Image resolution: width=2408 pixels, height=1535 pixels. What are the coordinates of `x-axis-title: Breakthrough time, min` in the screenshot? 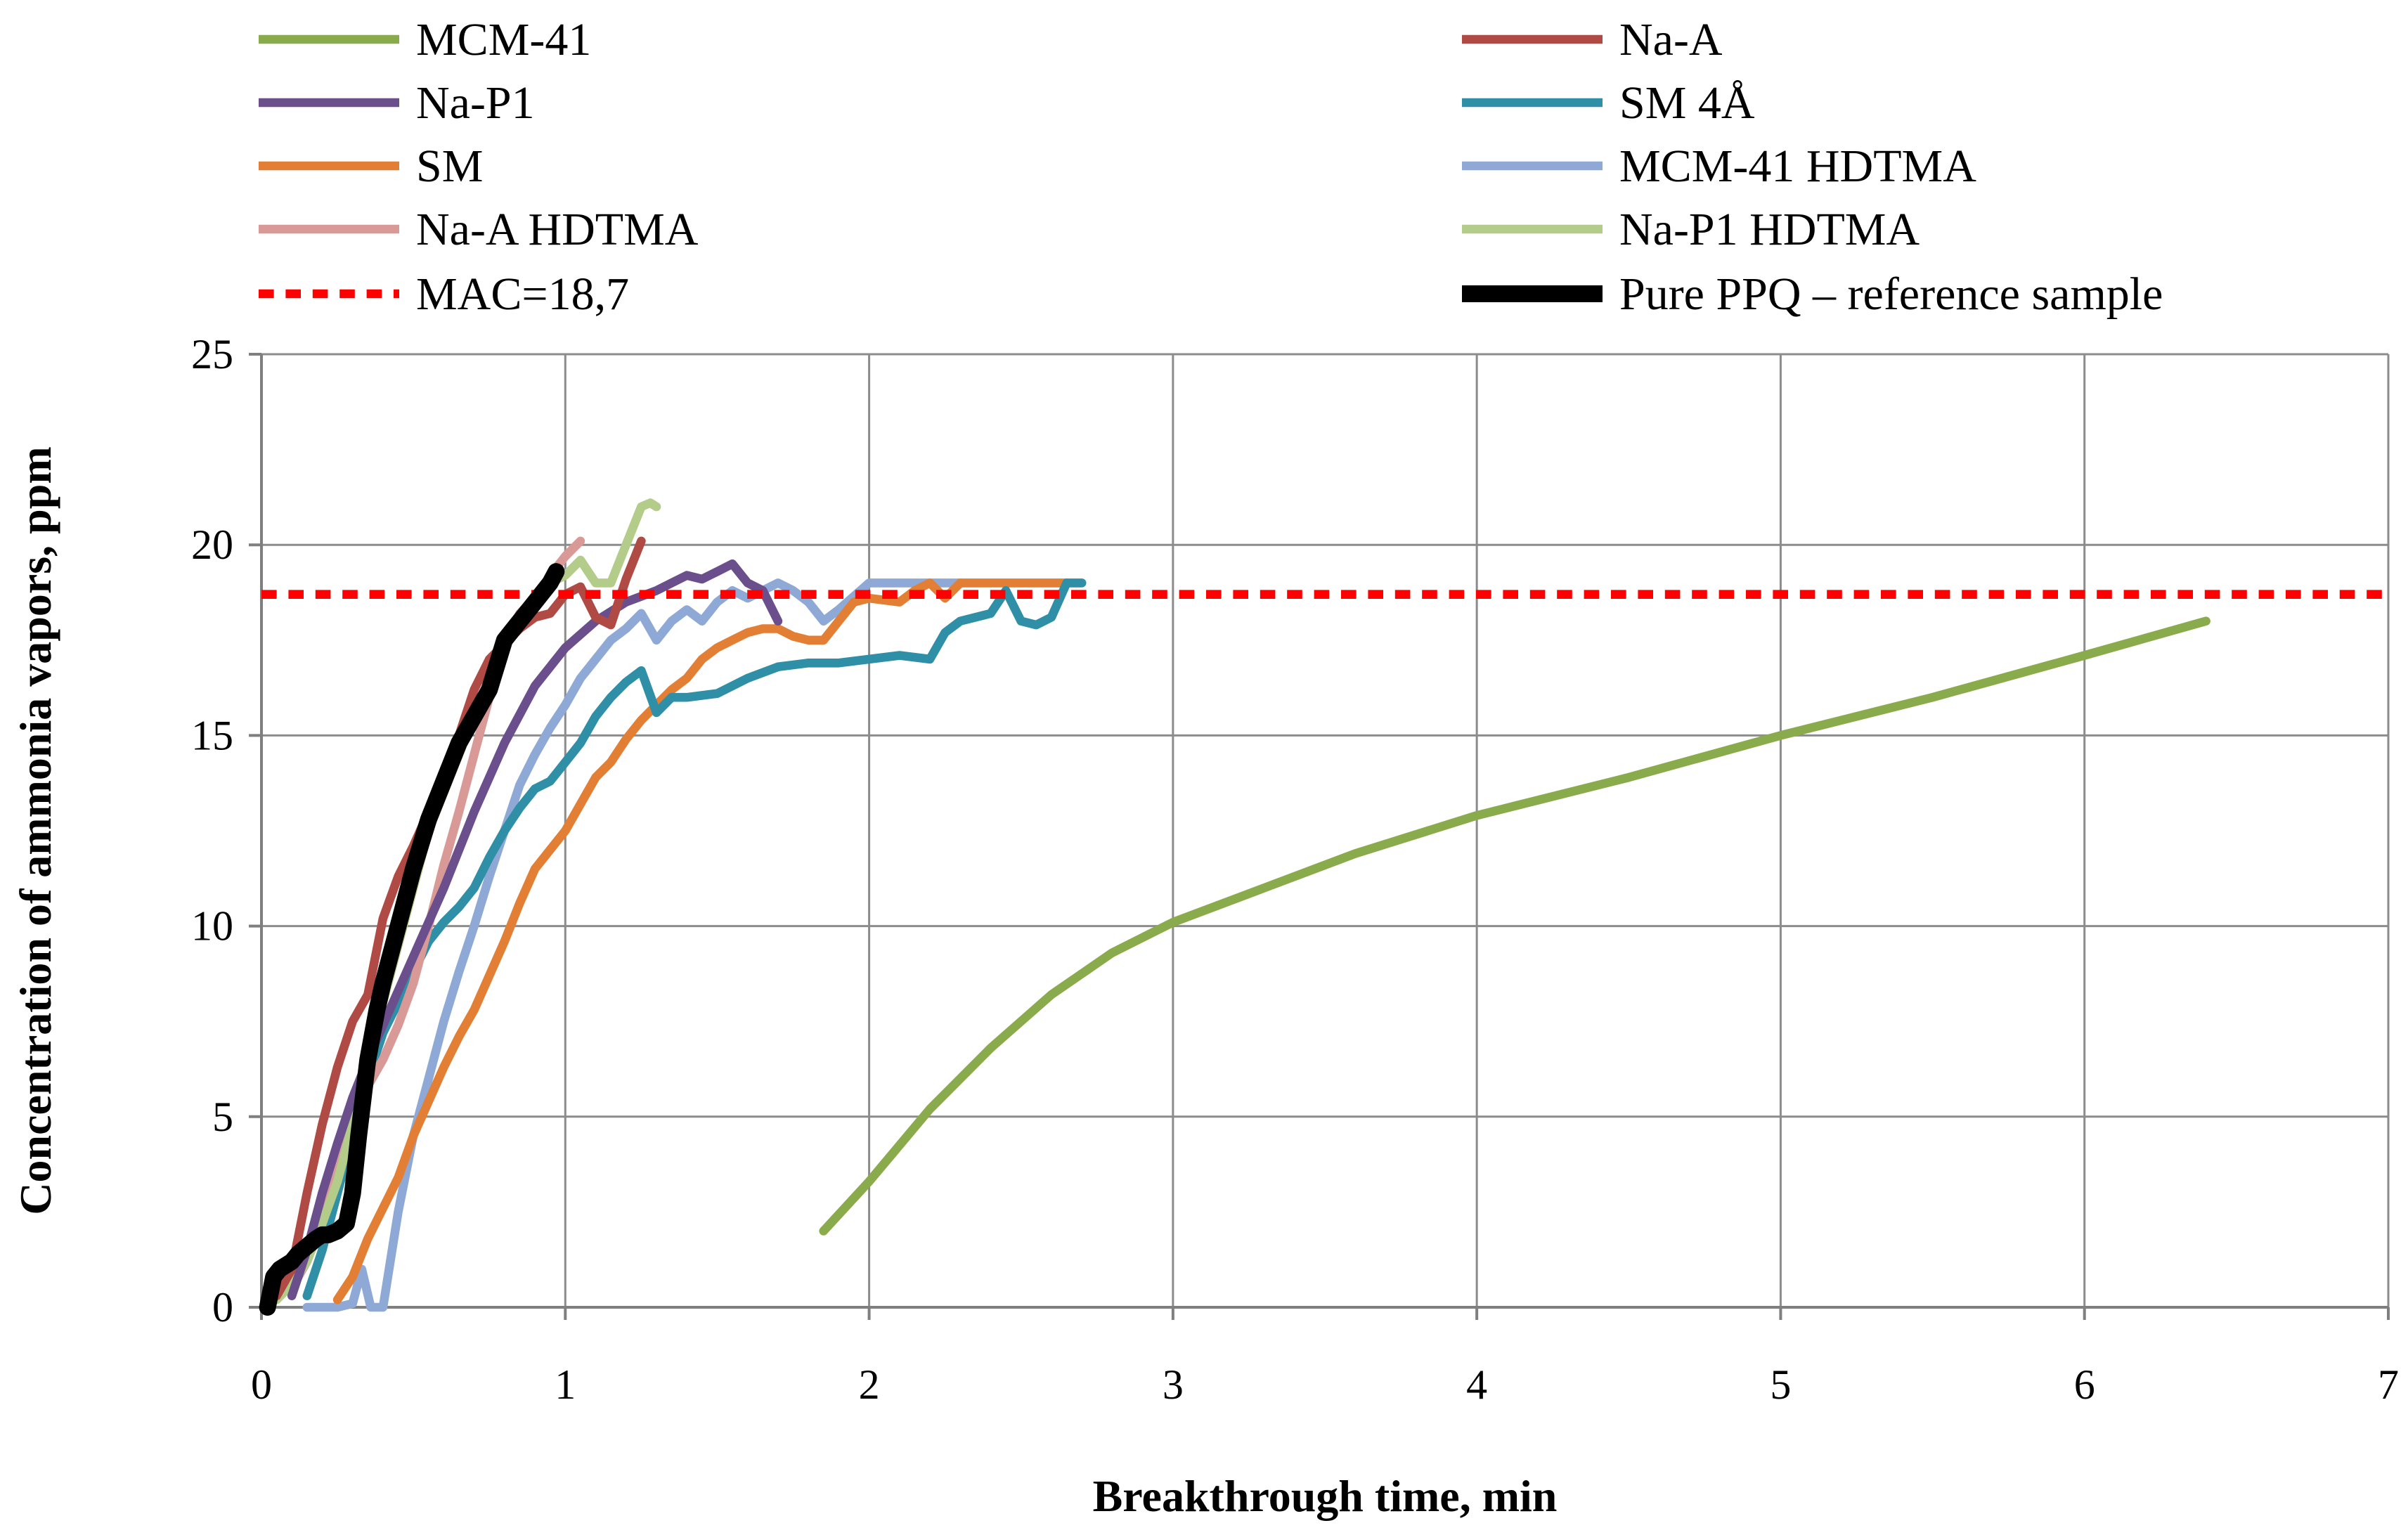 It's located at (1325, 1496).